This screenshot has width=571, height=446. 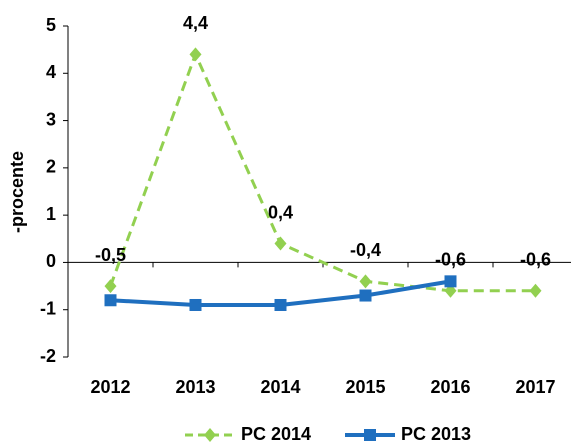 I want to click on y-tick-label: 3, so click(x=51, y=119).